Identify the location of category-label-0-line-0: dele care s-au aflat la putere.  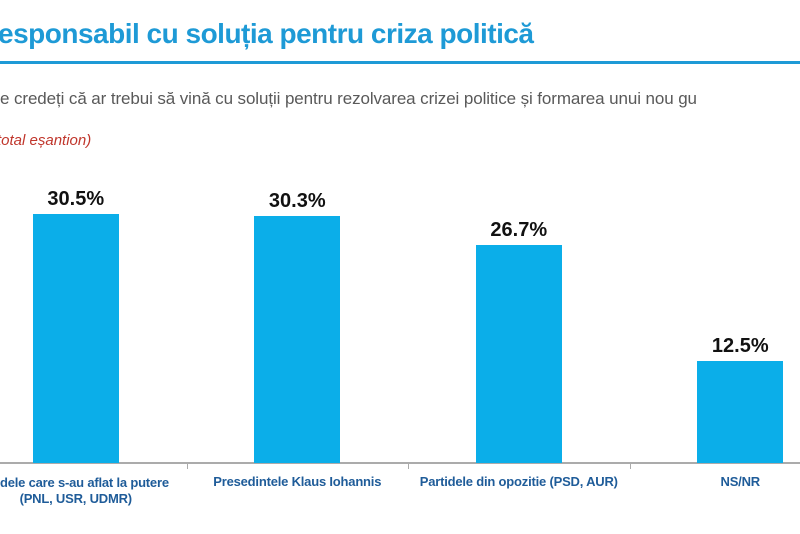
(84, 482).